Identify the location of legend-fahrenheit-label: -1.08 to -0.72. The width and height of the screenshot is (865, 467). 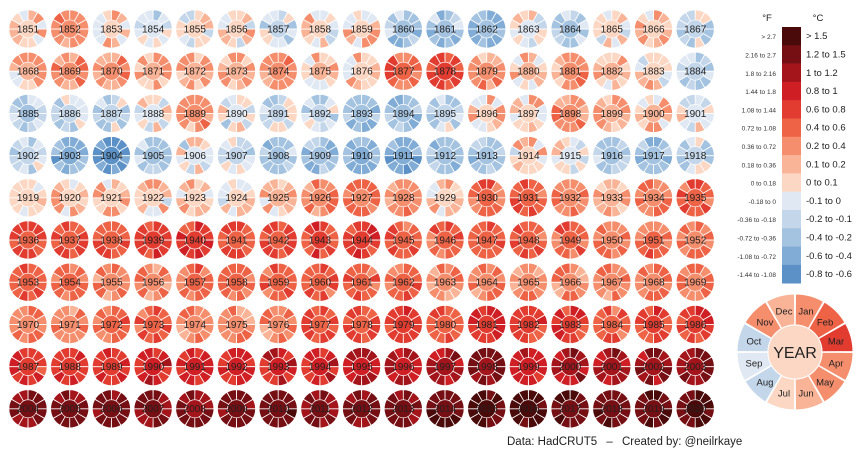
(756, 257).